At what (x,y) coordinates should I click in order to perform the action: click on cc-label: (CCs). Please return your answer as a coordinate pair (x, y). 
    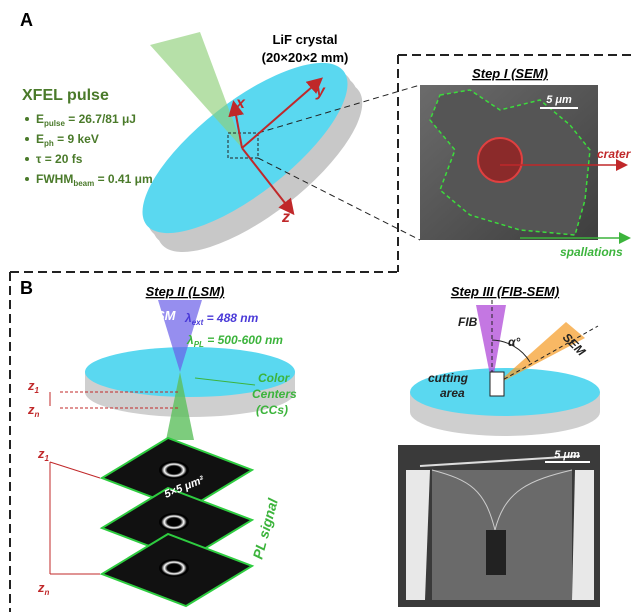
    Looking at the image, I should click on (272, 410).